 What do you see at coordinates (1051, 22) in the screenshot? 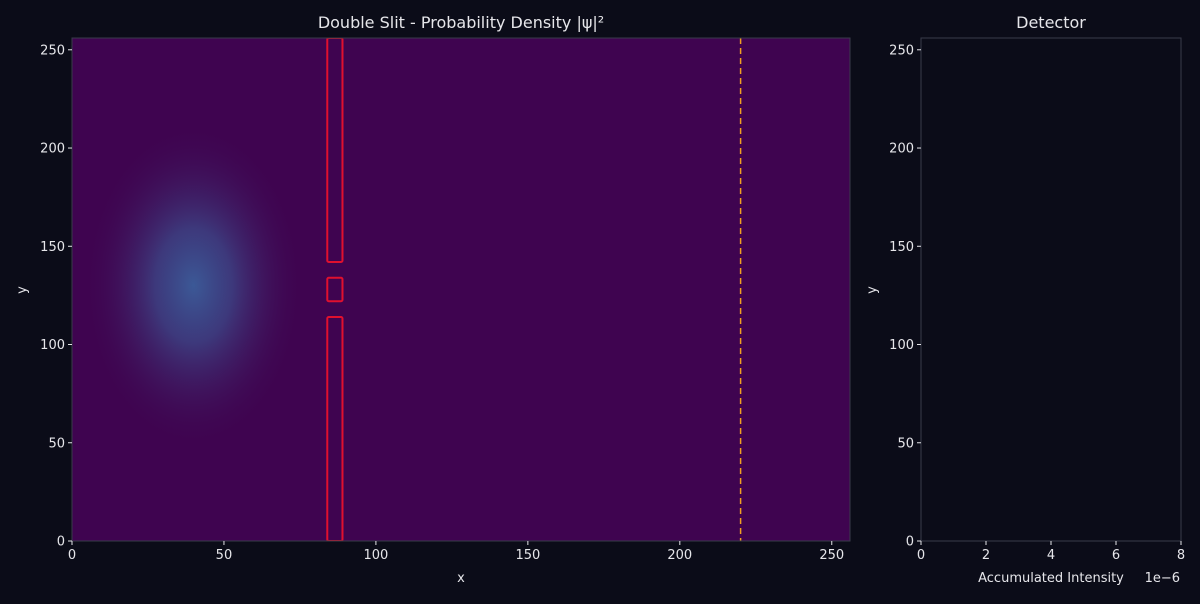
I see `detector-plot-title: Detector` at bounding box center [1051, 22].